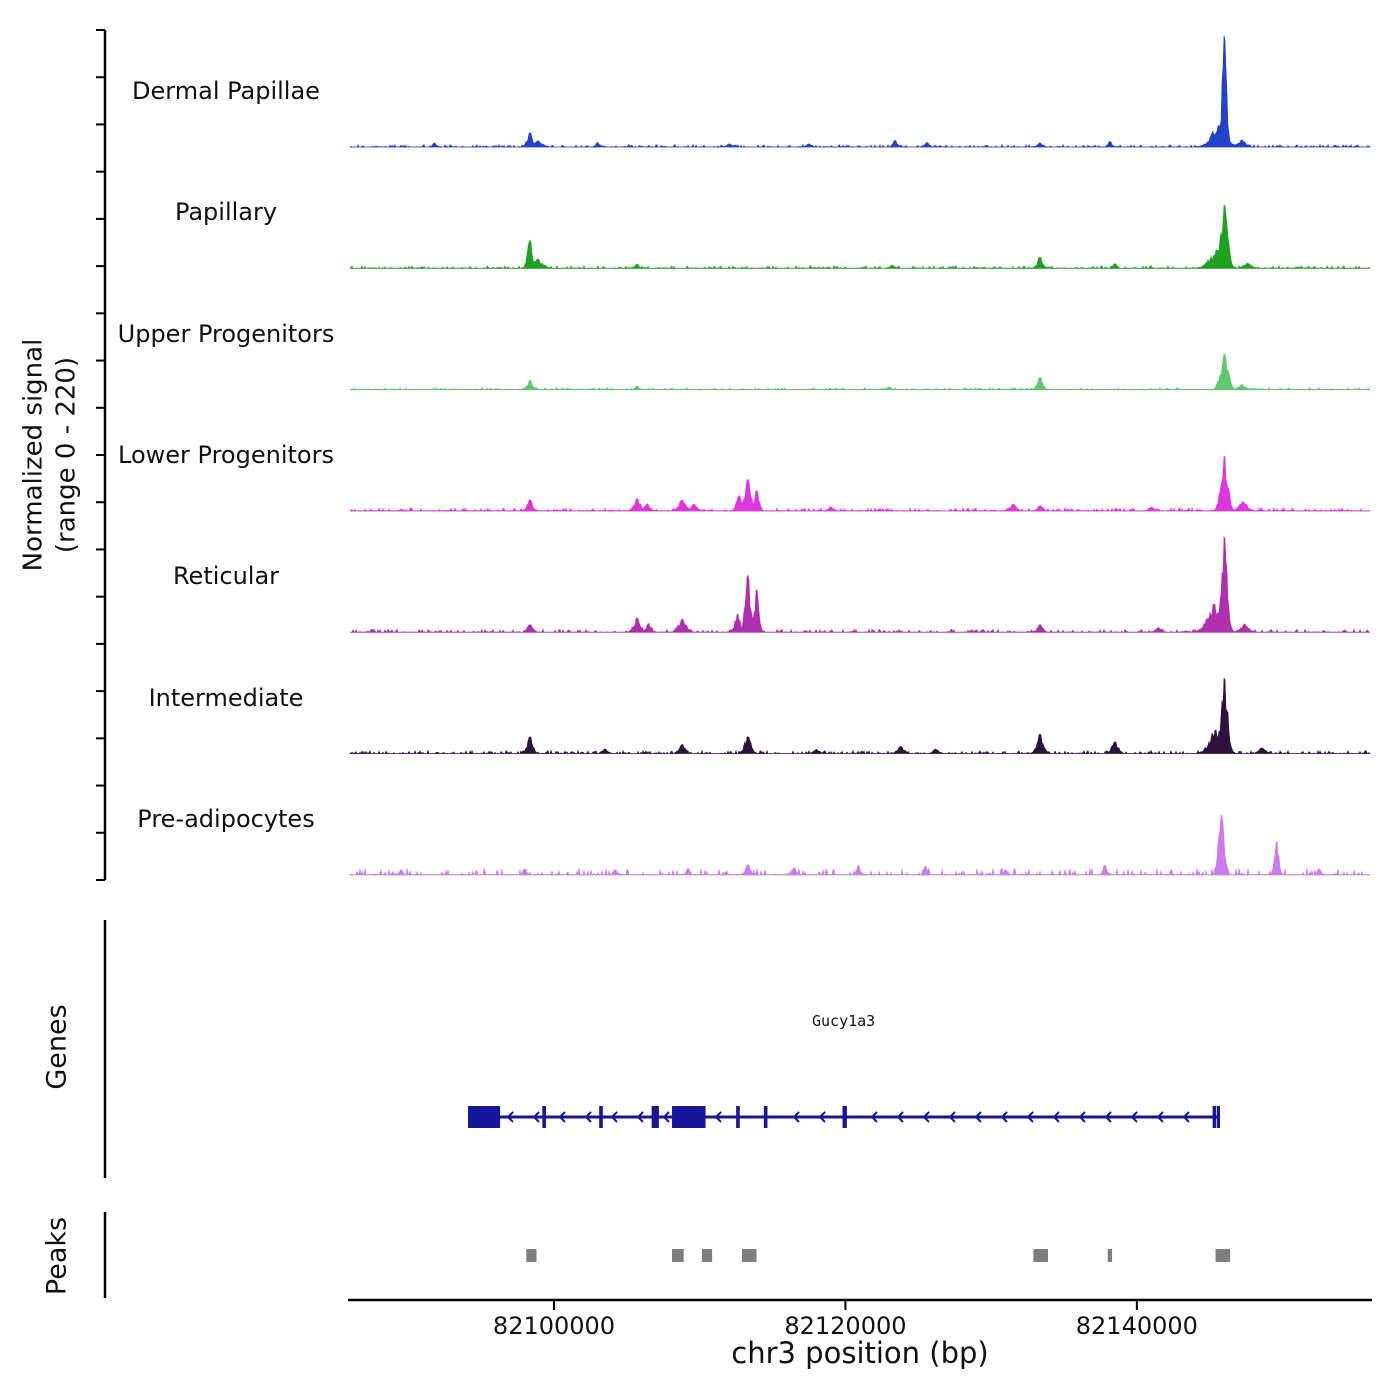 Image resolution: width=1400 pixels, height=1400 pixels. I want to click on signal-track-upper-progenitors, so click(860, 372).